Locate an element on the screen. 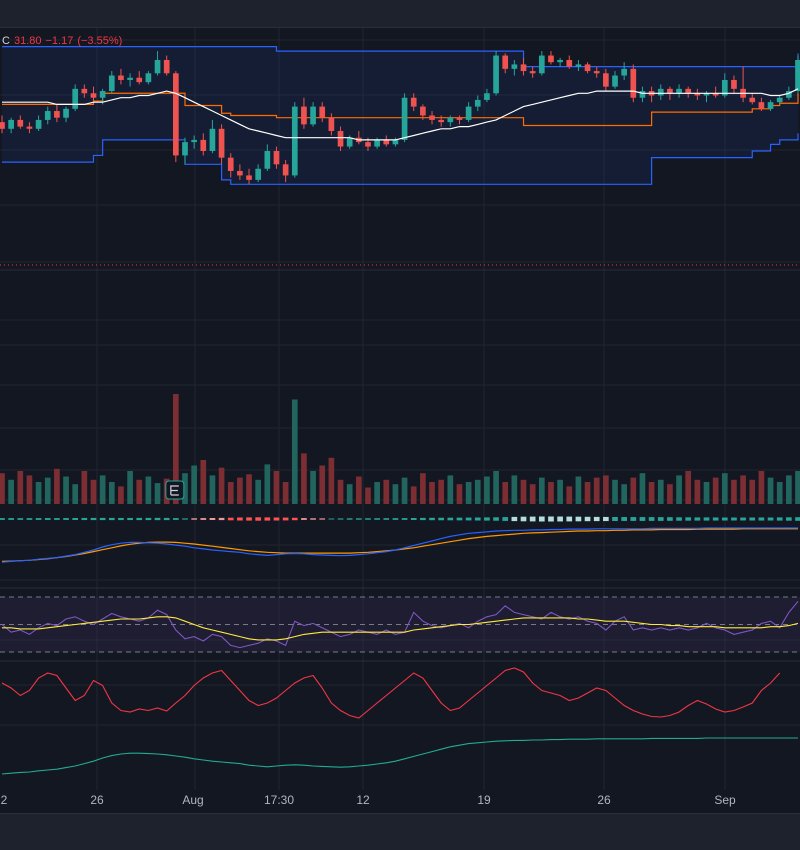 This screenshot has width=800, height=850. x-tick-label: Aug is located at coordinates (192, 800).